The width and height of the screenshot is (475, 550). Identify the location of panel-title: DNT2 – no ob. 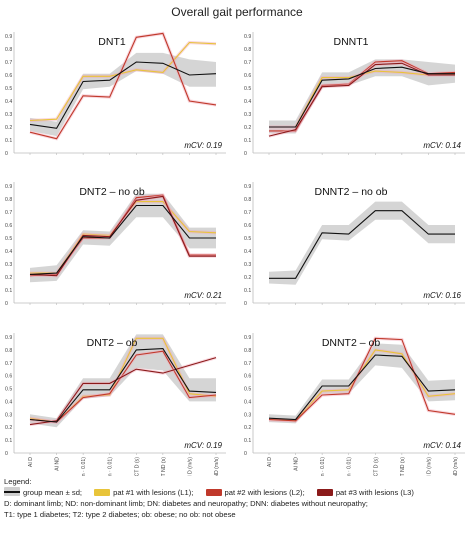
(112, 192).